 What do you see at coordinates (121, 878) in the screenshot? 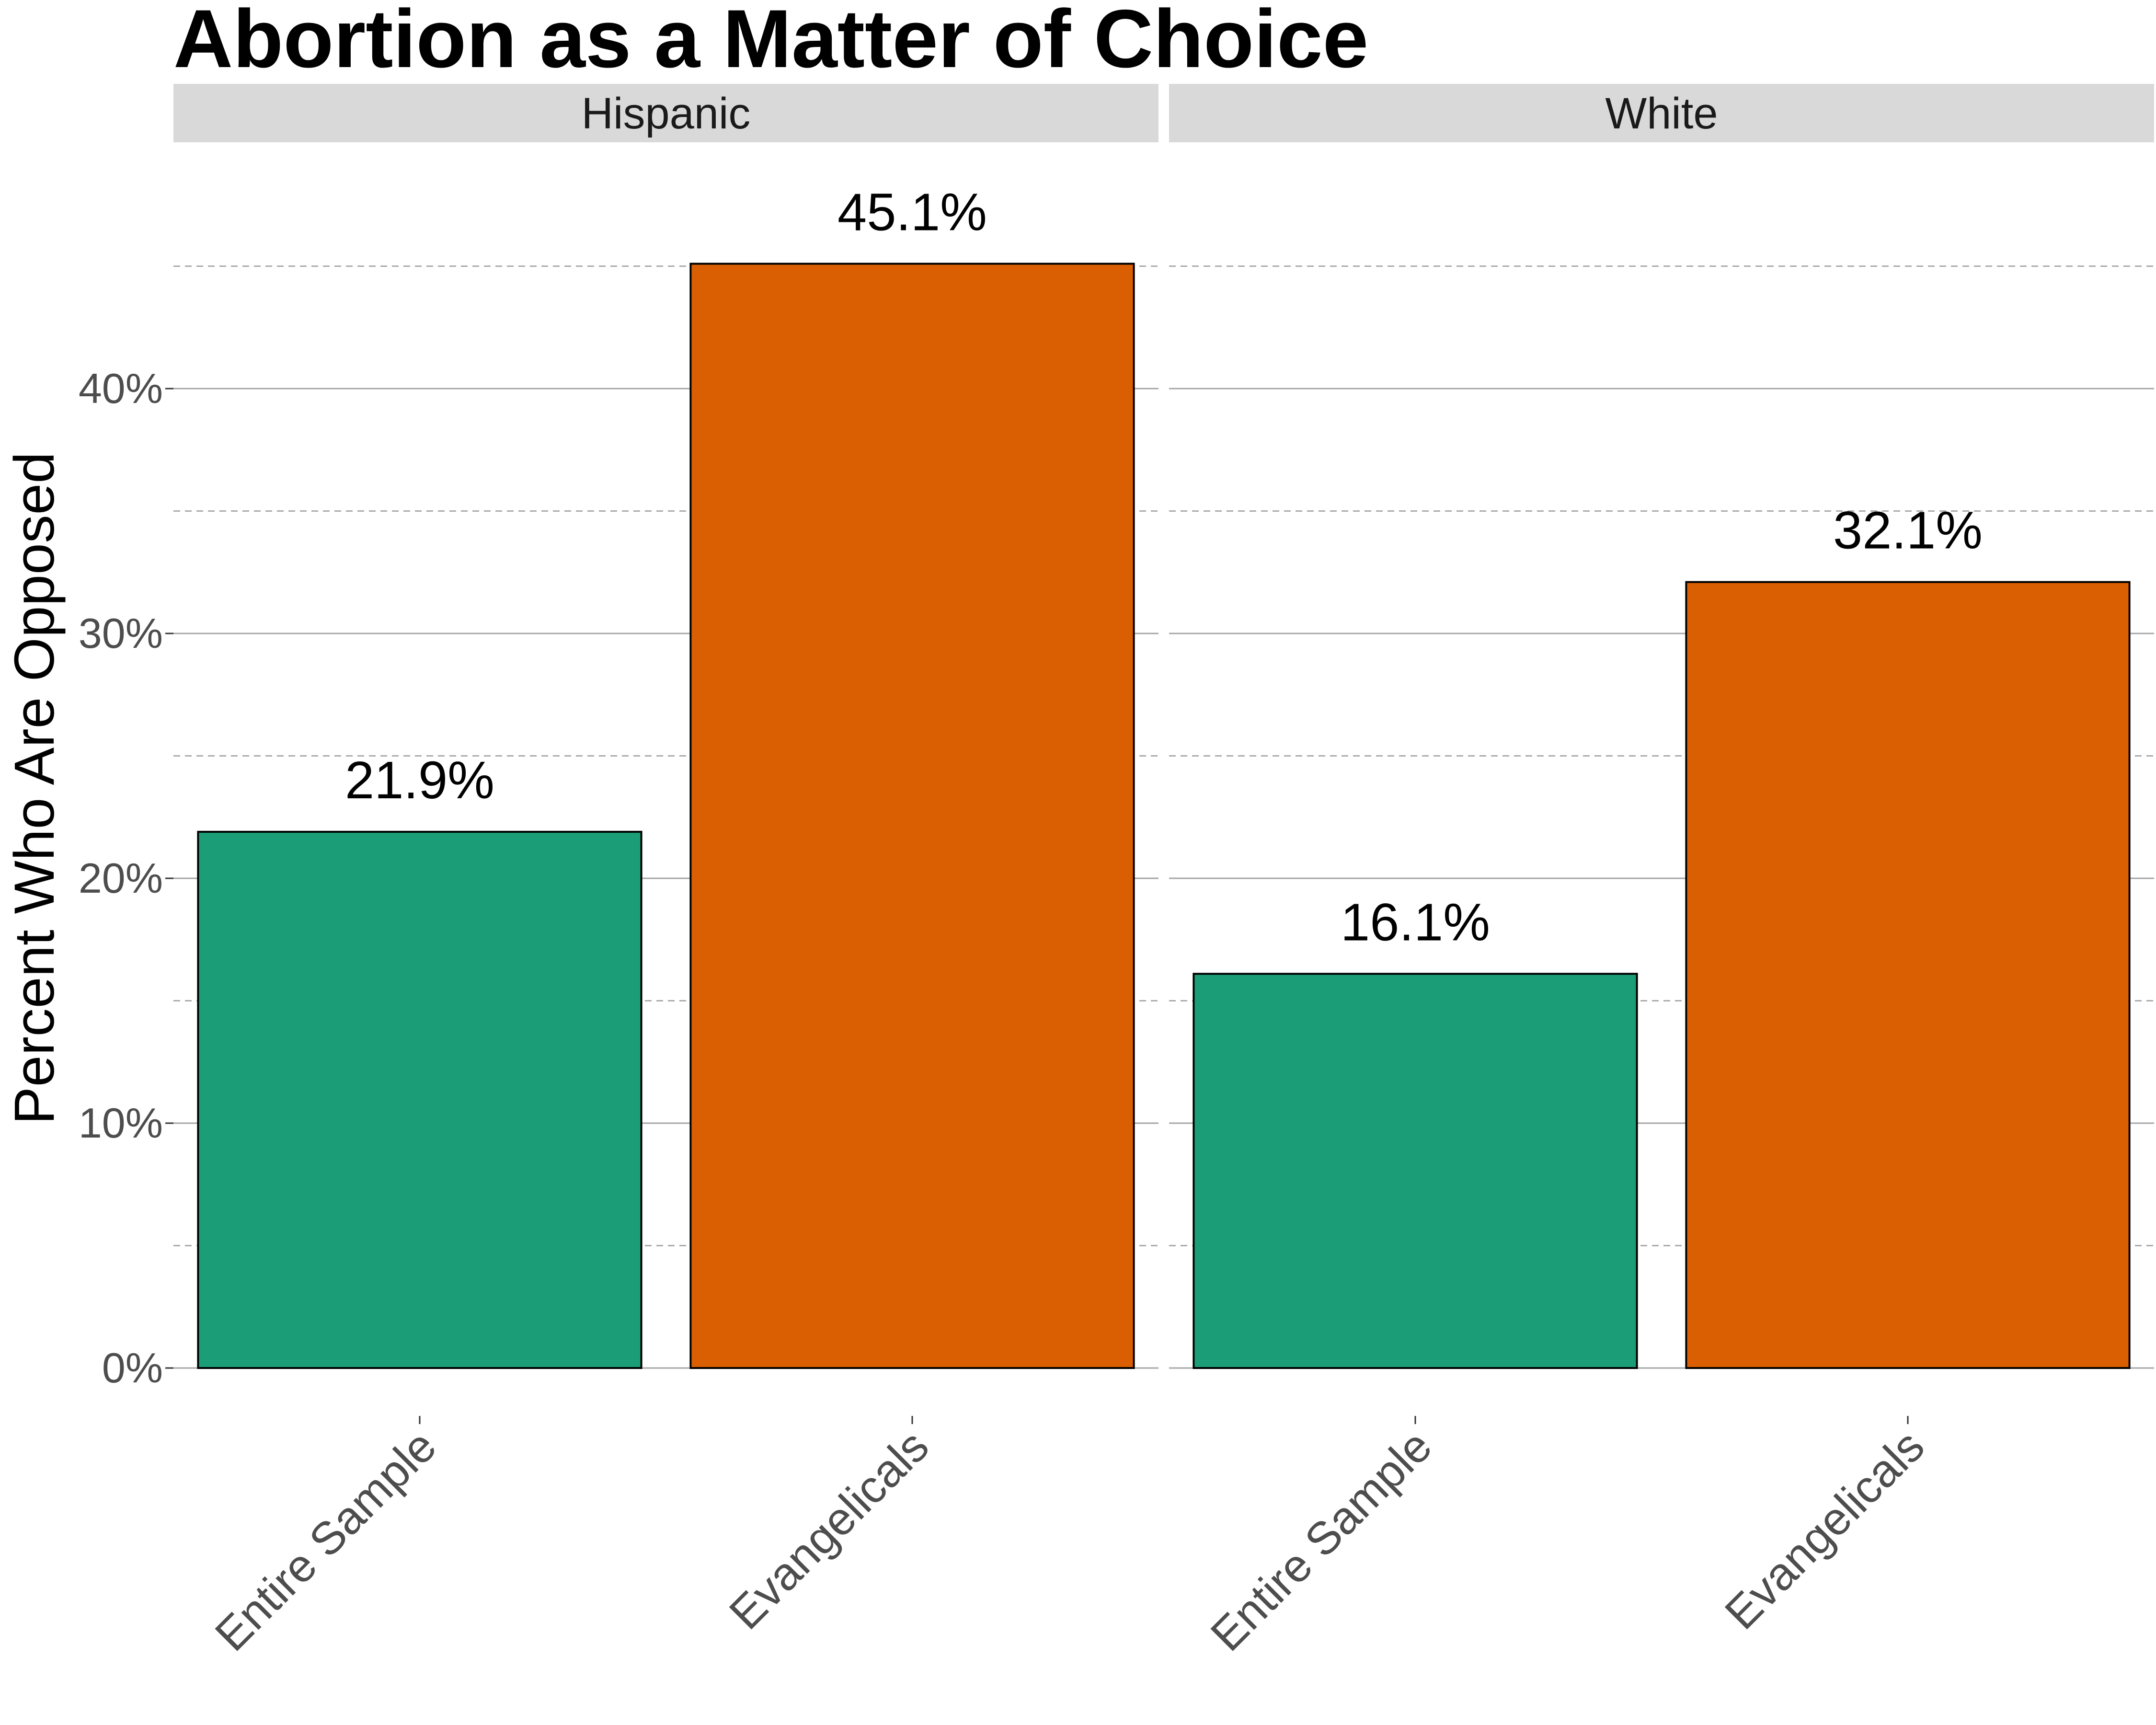
I see `y-tick-label: 20%` at bounding box center [121, 878].